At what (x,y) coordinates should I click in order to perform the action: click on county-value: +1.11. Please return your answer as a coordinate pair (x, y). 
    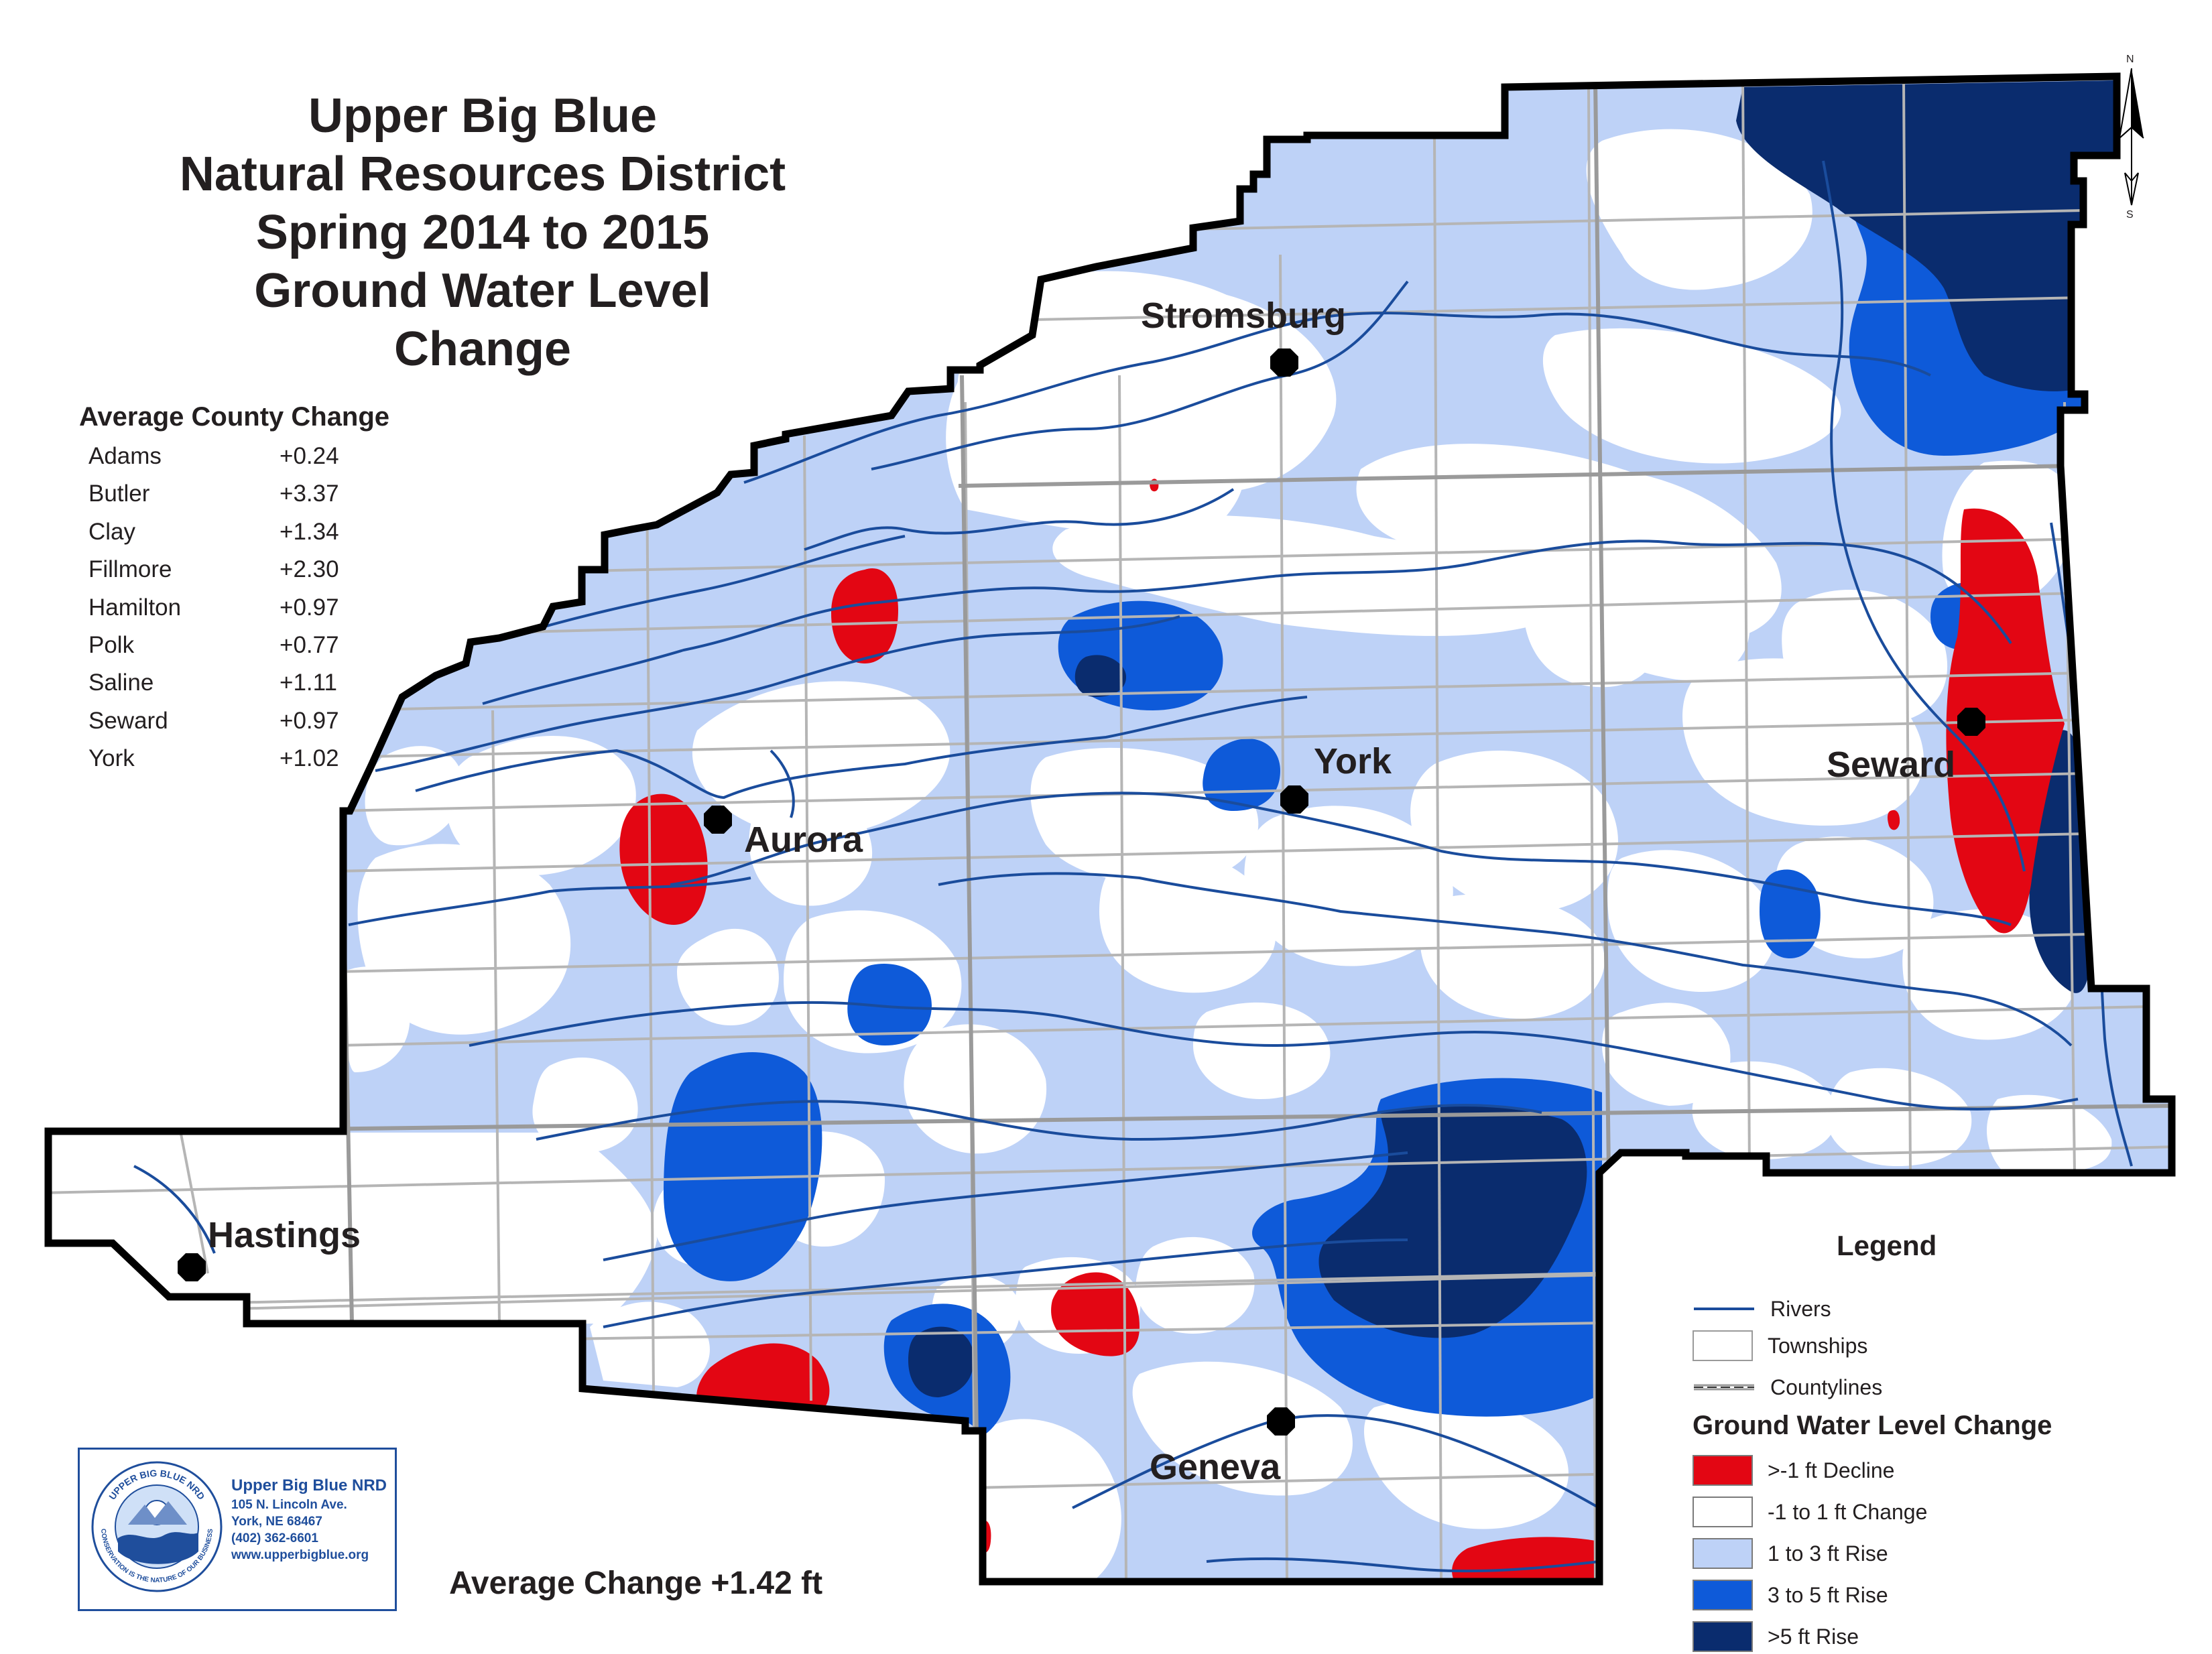
    Looking at the image, I should click on (308, 683).